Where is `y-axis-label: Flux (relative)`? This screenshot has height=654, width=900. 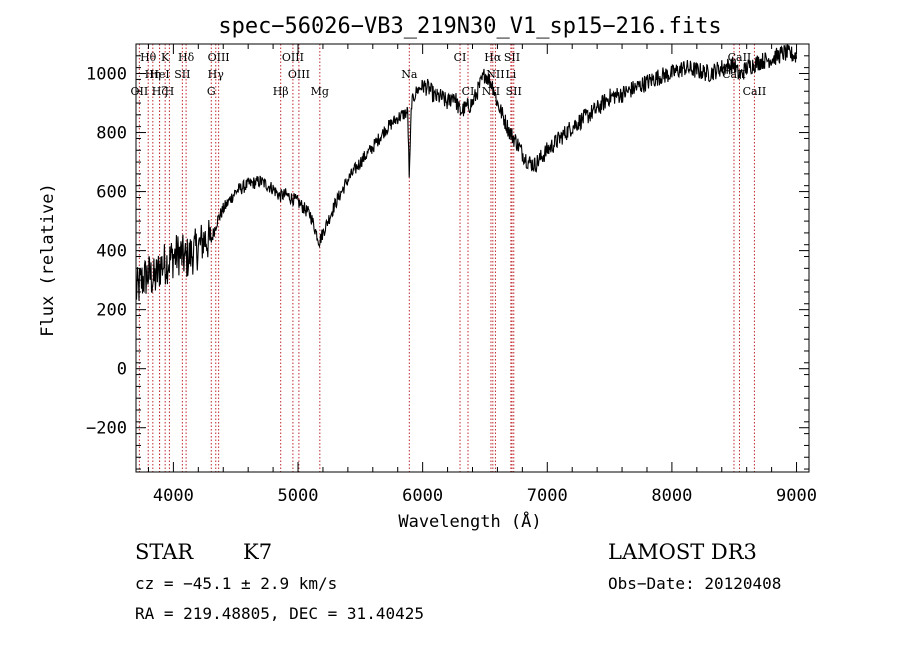 y-axis-label: Flux (relative) is located at coordinates (48, 260).